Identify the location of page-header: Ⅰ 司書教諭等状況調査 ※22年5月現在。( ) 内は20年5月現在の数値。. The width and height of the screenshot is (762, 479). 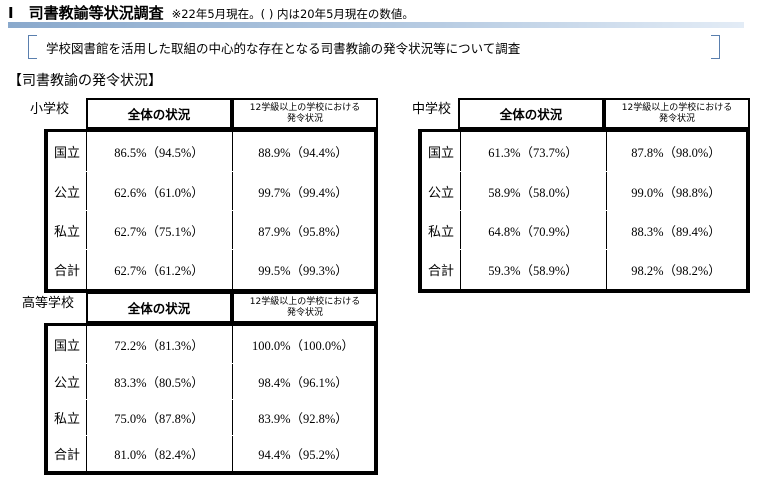
(211, 12).